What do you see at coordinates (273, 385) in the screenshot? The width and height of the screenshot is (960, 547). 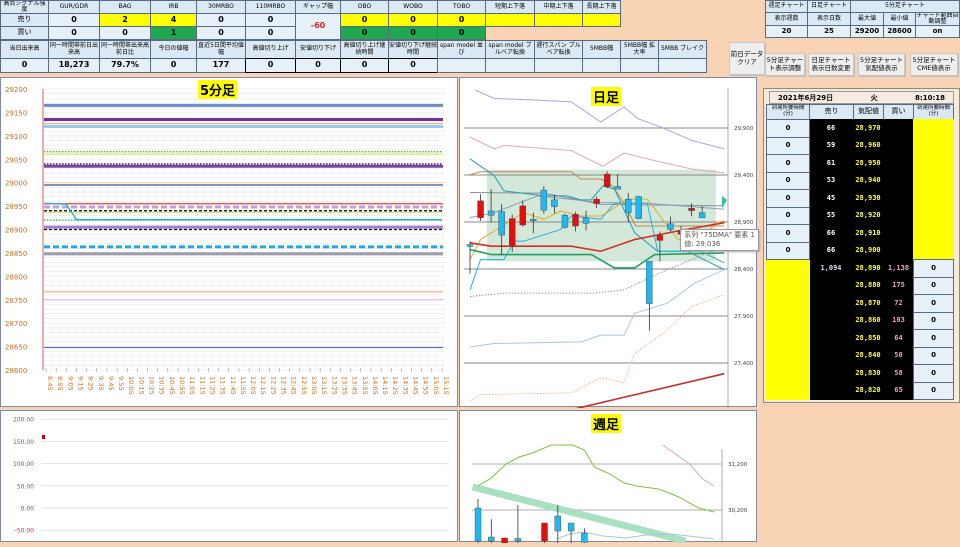 I see `x-tick-label: 12:25` at bounding box center [273, 385].